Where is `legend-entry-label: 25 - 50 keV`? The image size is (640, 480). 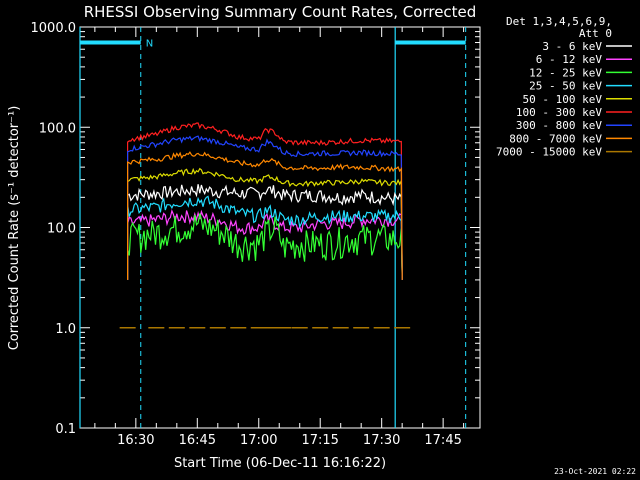
legend-entry-label: 25 - 50 keV is located at coordinates (565, 86).